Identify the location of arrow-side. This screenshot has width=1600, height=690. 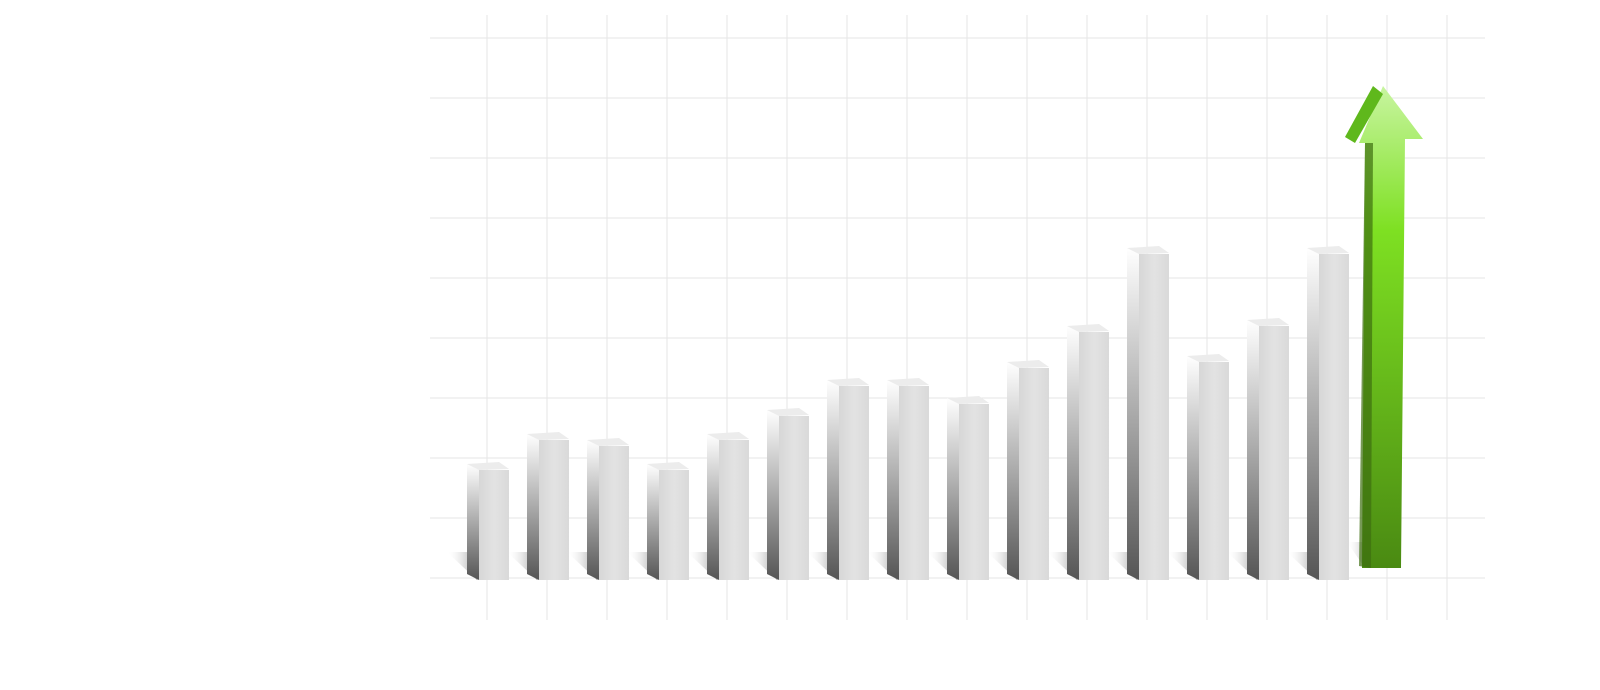
(1366, 355).